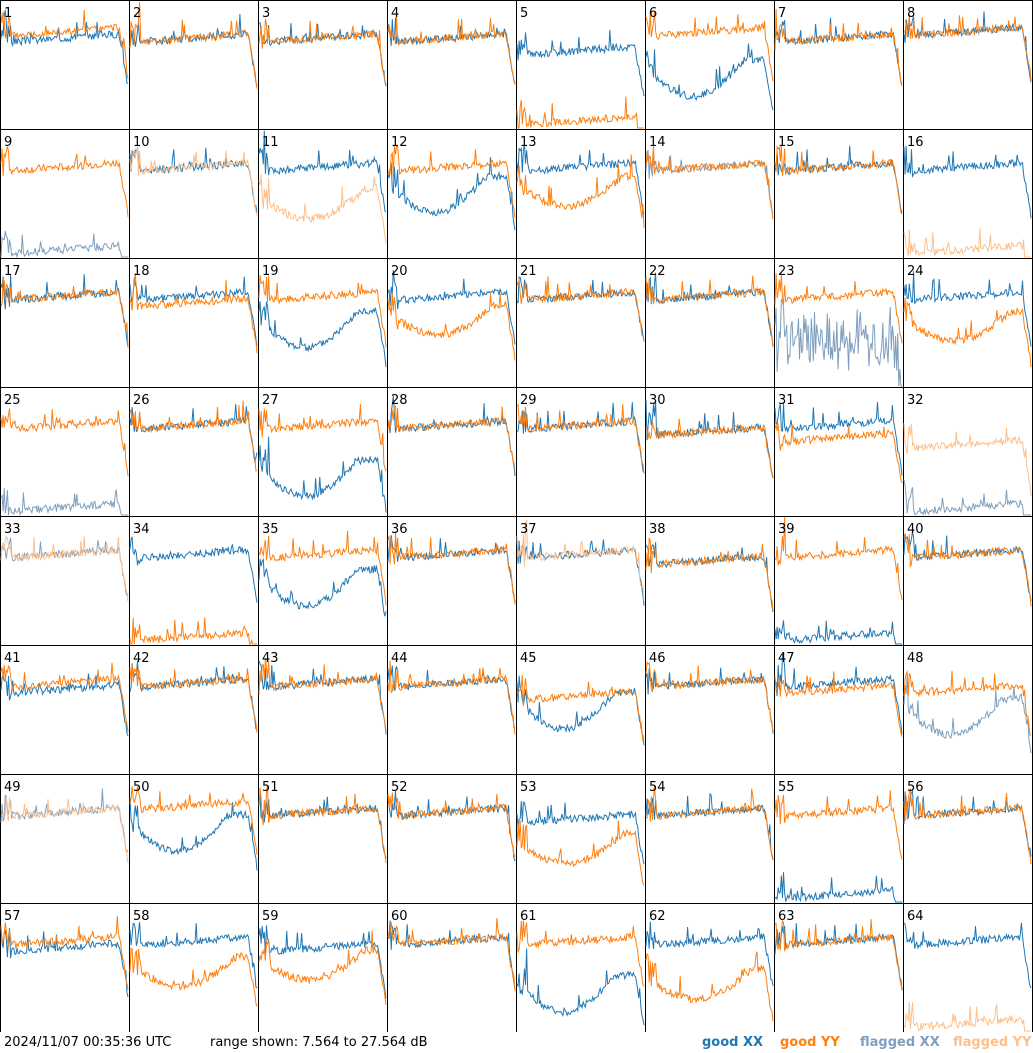 Image resolution: width=1033 pixels, height=1053 pixels. What do you see at coordinates (915, 916) in the screenshot?
I see `panel-label: 64` at bounding box center [915, 916].